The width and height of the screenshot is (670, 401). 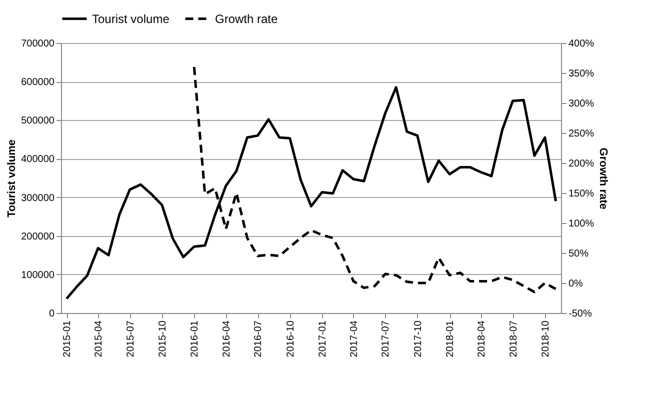 I want to click on x-tick-label: 2015-01, so click(x=68, y=339).